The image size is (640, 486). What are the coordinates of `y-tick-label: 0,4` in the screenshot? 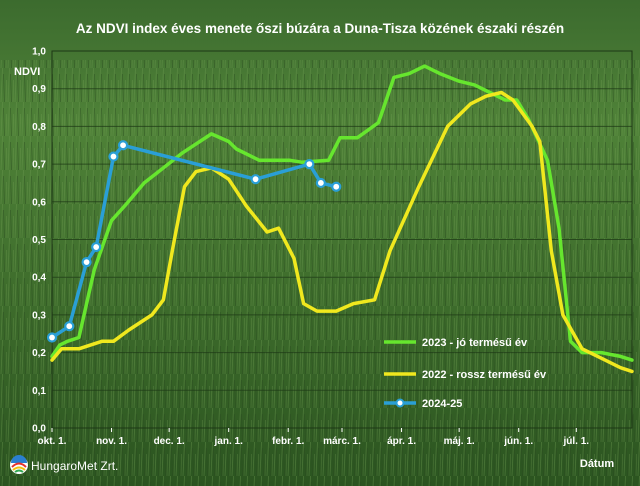 It's located at (39, 278).